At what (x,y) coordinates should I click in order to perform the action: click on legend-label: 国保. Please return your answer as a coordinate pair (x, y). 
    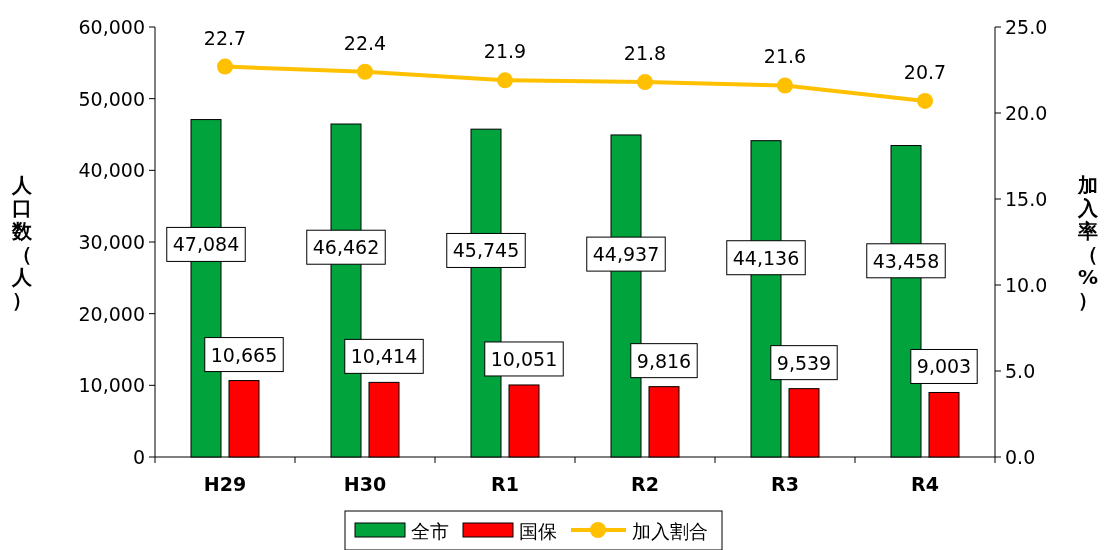
    Looking at the image, I should click on (538, 531).